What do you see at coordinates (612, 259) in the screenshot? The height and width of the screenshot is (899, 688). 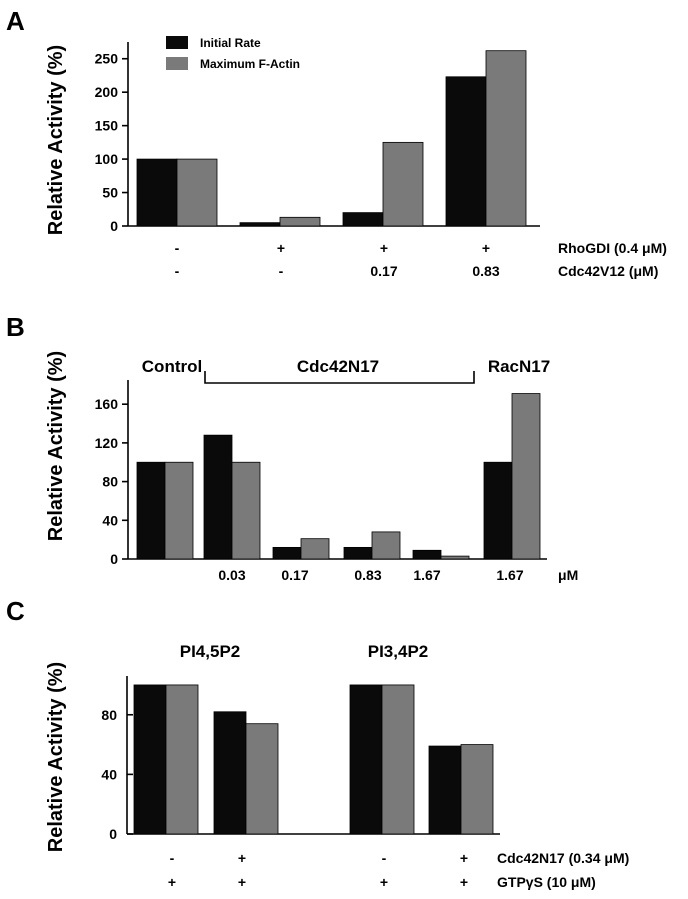 I see `panel-a-row-labels: RhoGDI (0.4 μM) Cdc42V12 (μM)` at bounding box center [612, 259].